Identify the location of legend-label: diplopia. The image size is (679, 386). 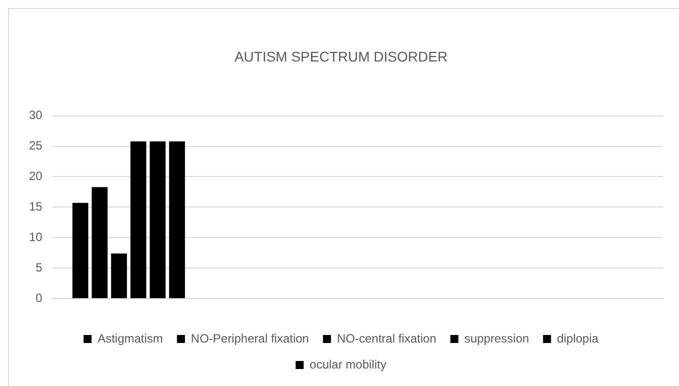
(578, 338).